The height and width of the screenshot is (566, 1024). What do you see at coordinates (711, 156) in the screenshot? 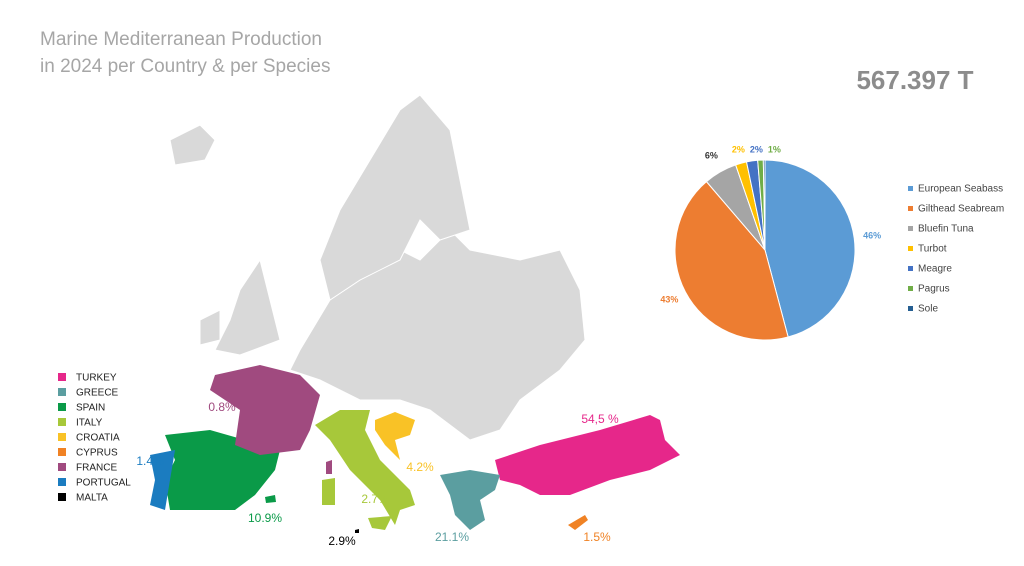
I see `pie-label: 6%` at bounding box center [711, 156].